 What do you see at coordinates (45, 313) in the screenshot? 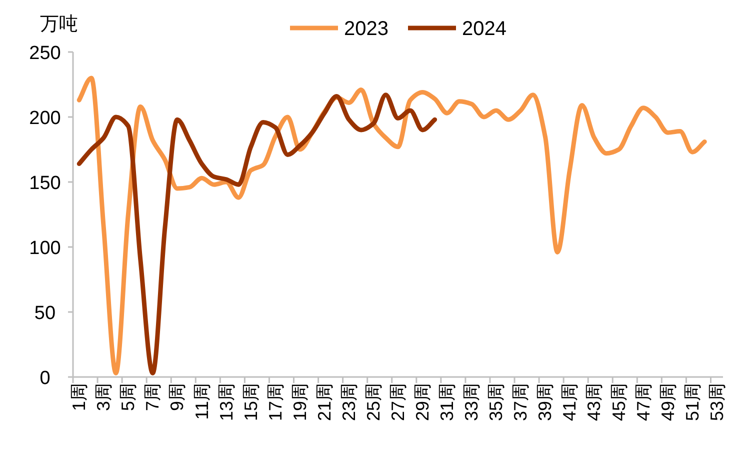
I see `y-tick-label: 50` at bounding box center [45, 313].